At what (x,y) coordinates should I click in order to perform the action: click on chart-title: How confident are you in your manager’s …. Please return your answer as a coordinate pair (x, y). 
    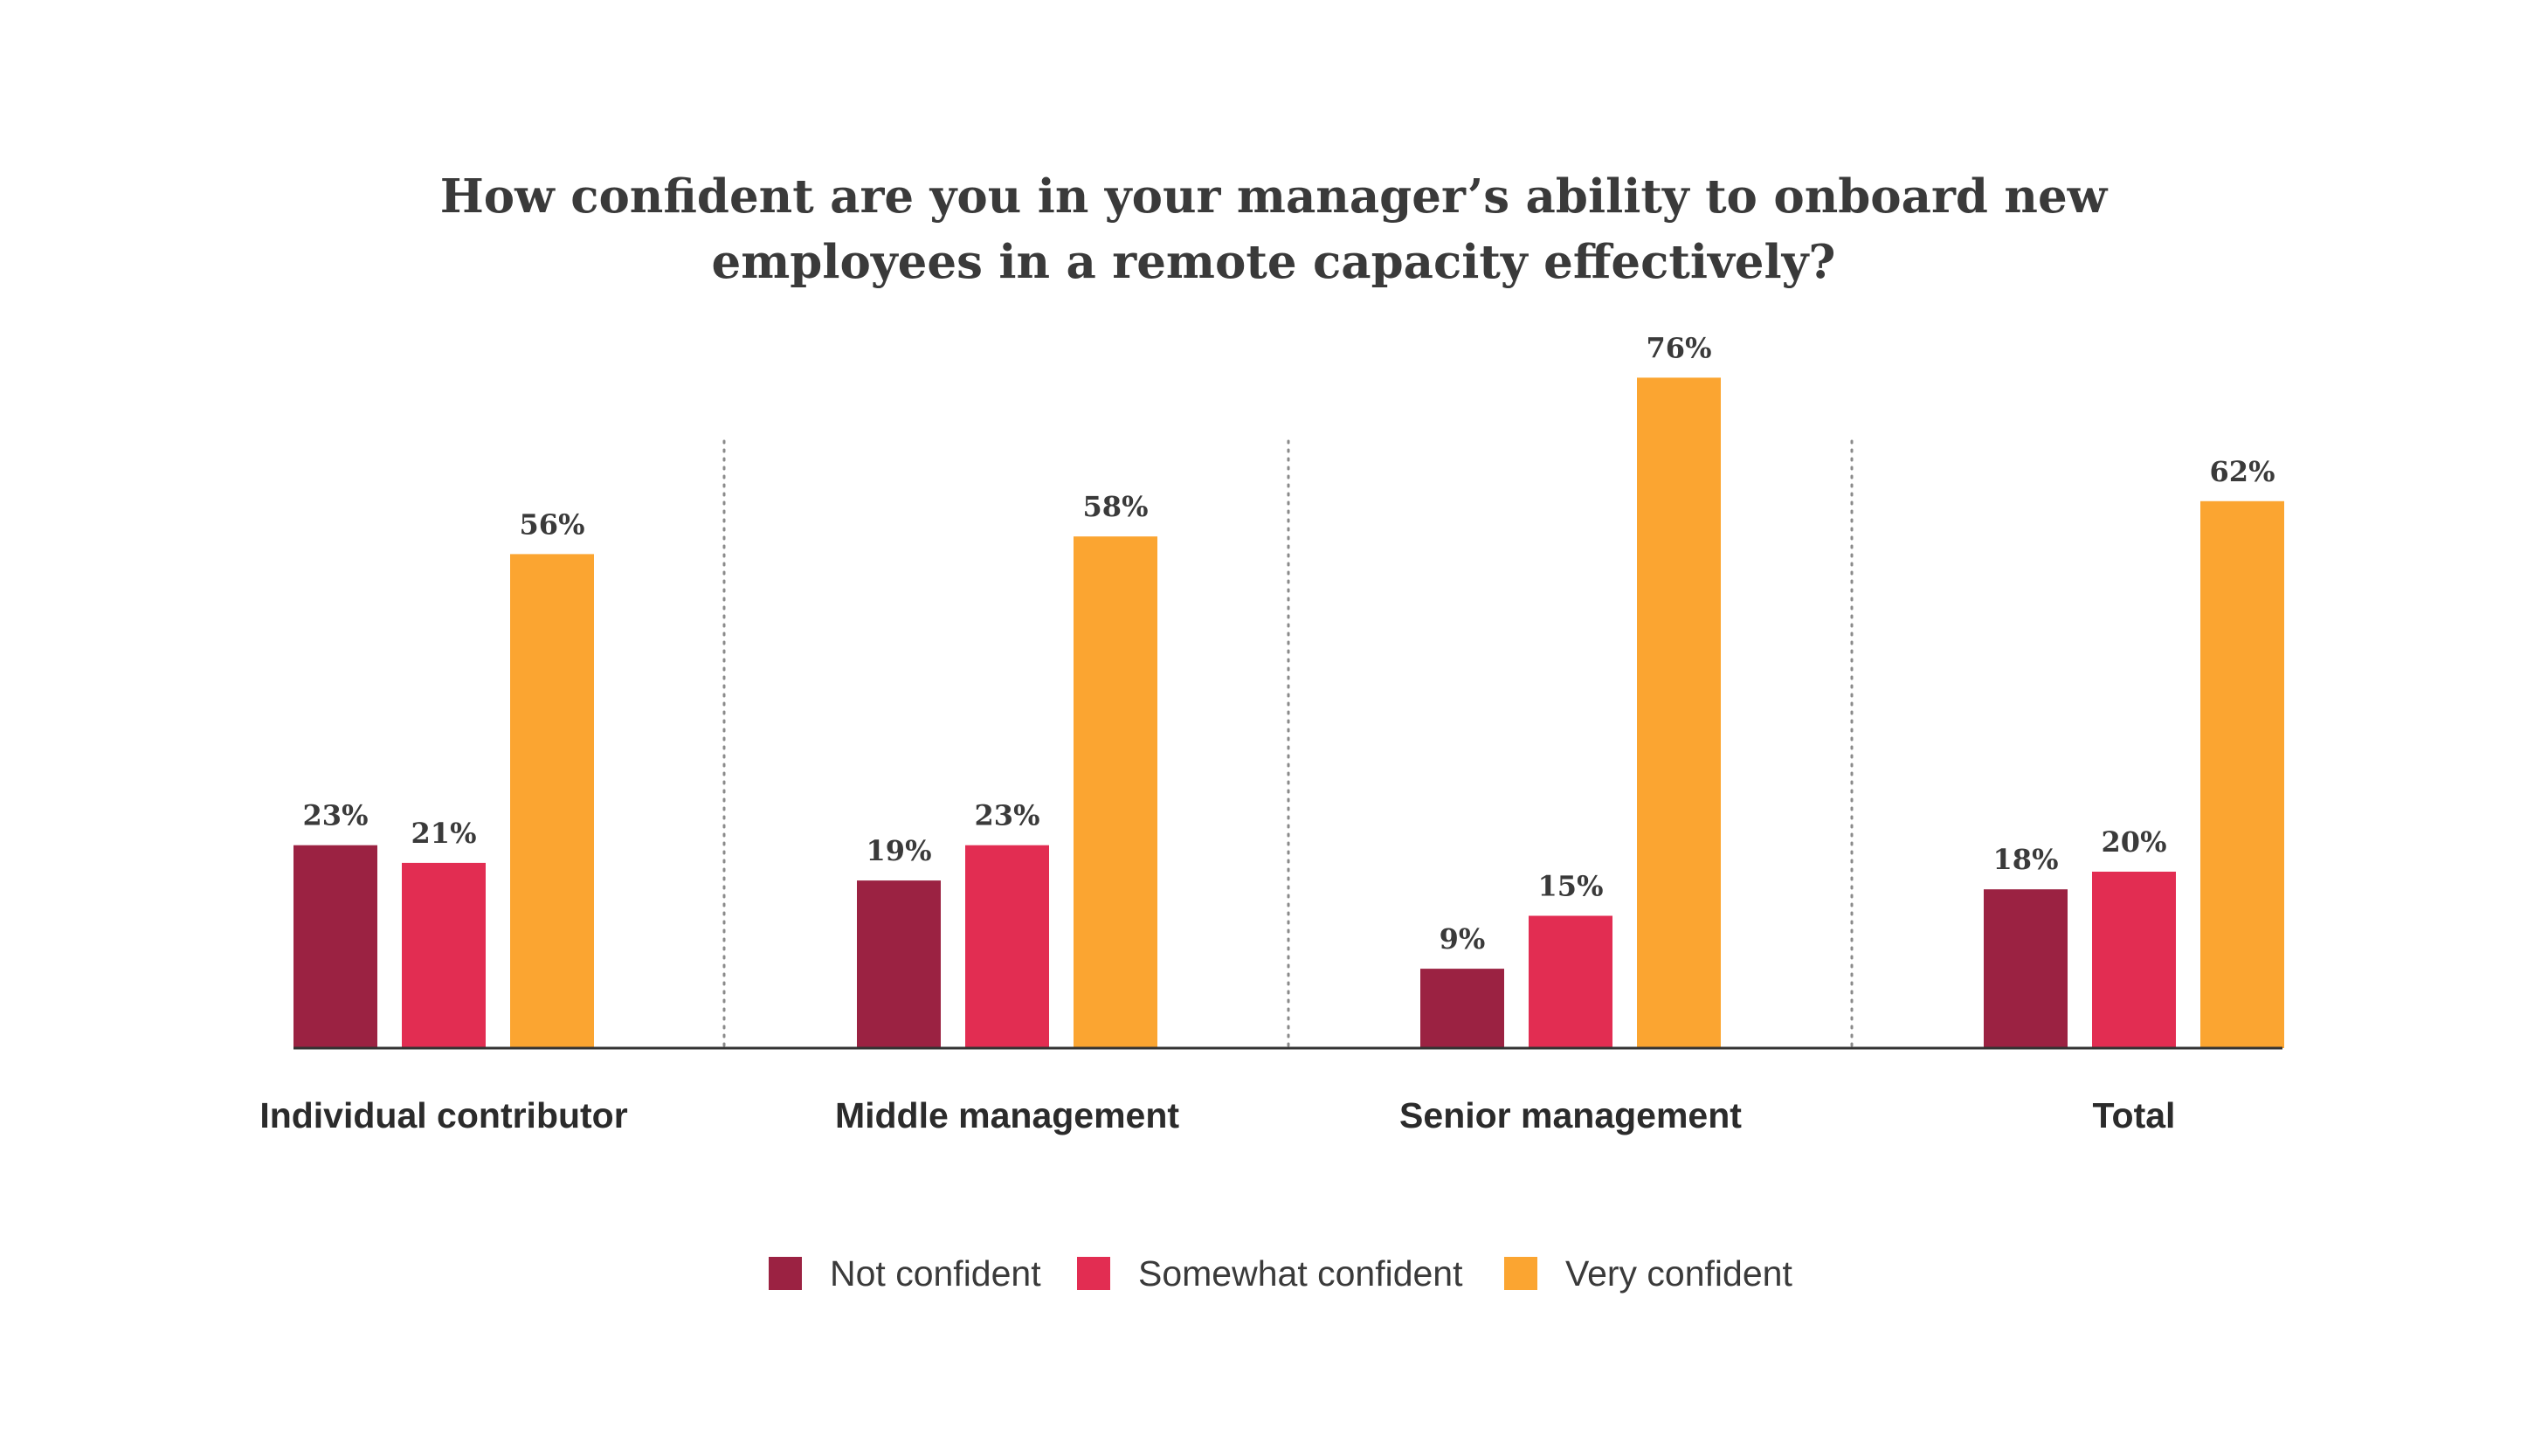
    Looking at the image, I should click on (1275, 229).